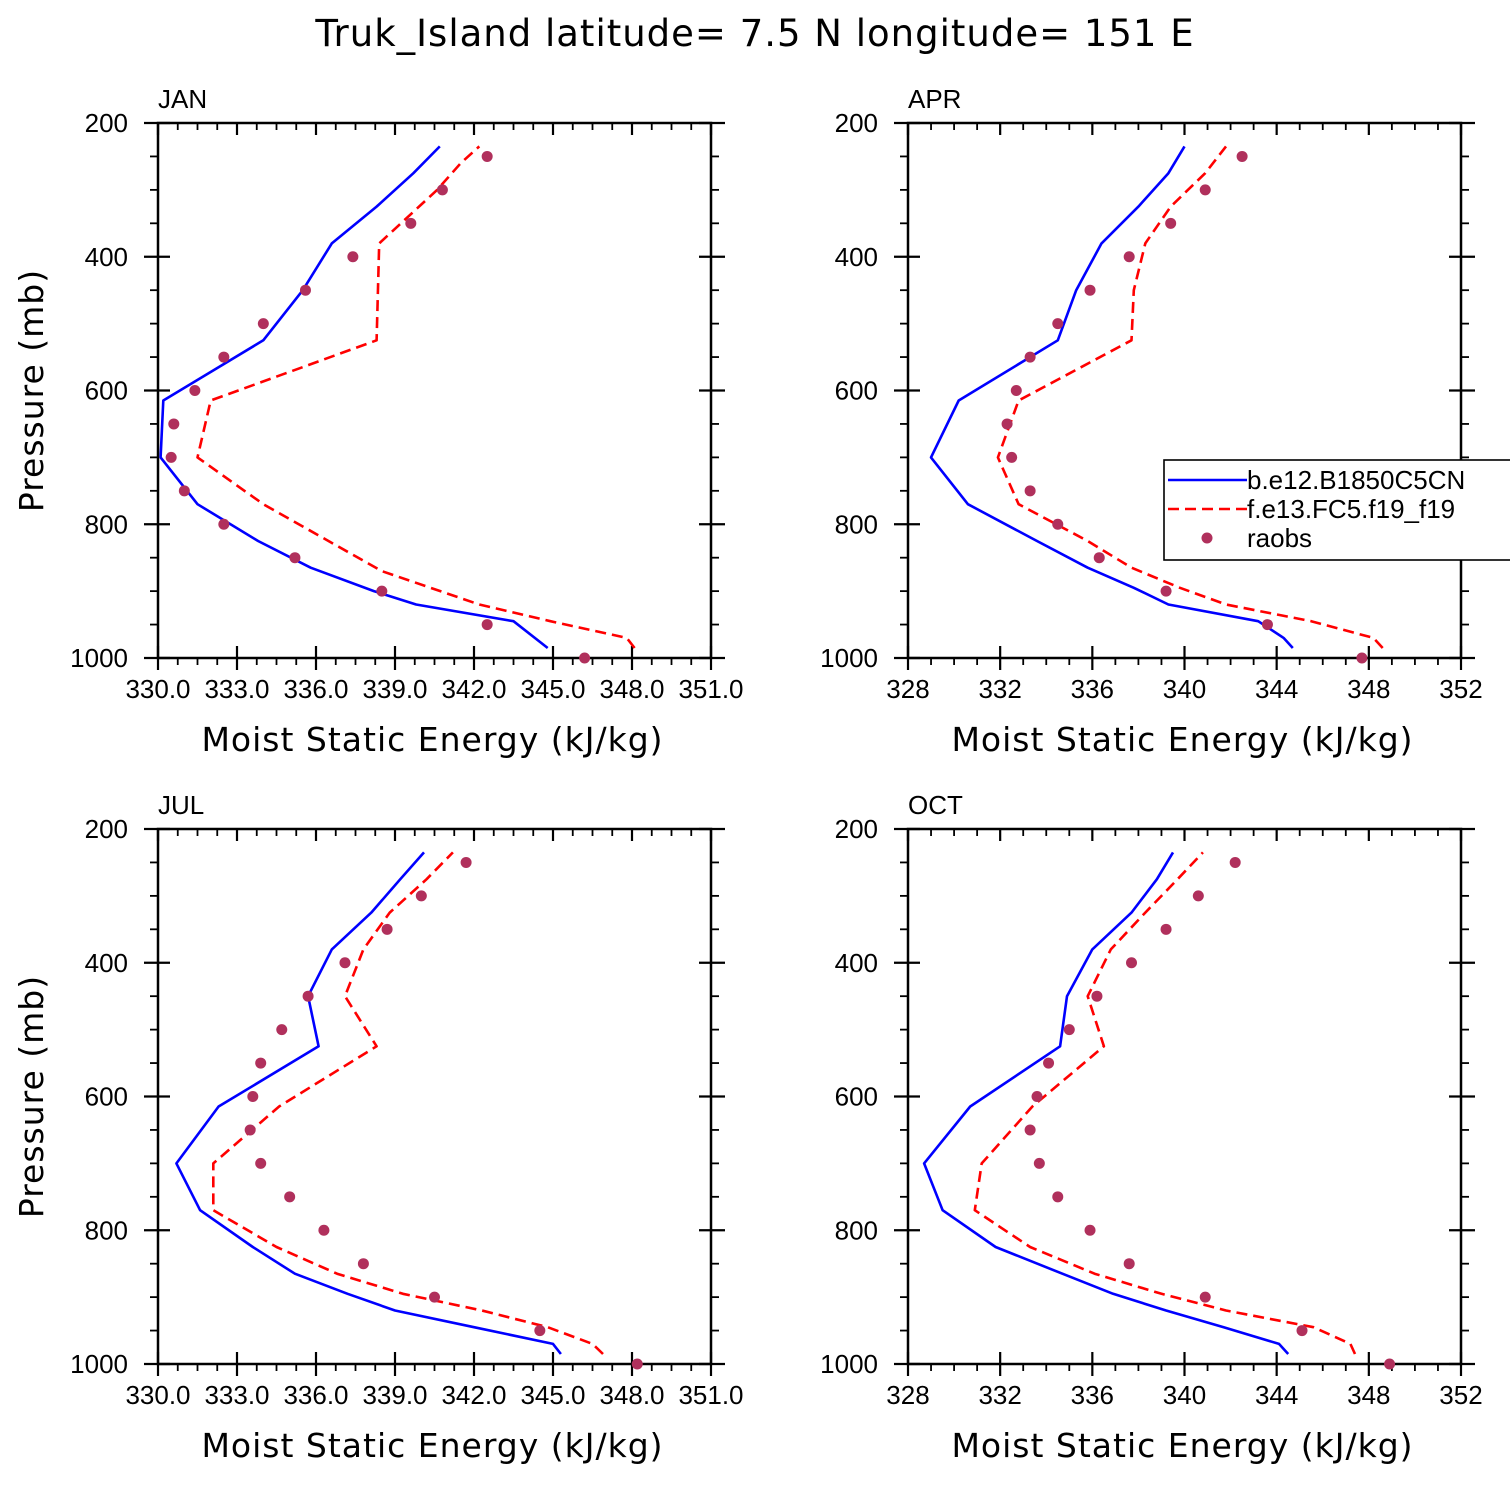 The height and width of the screenshot is (1510, 1510). What do you see at coordinates (1356, 480) in the screenshot?
I see `legend-label: b.e12.B1850C5CN` at bounding box center [1356, 480].